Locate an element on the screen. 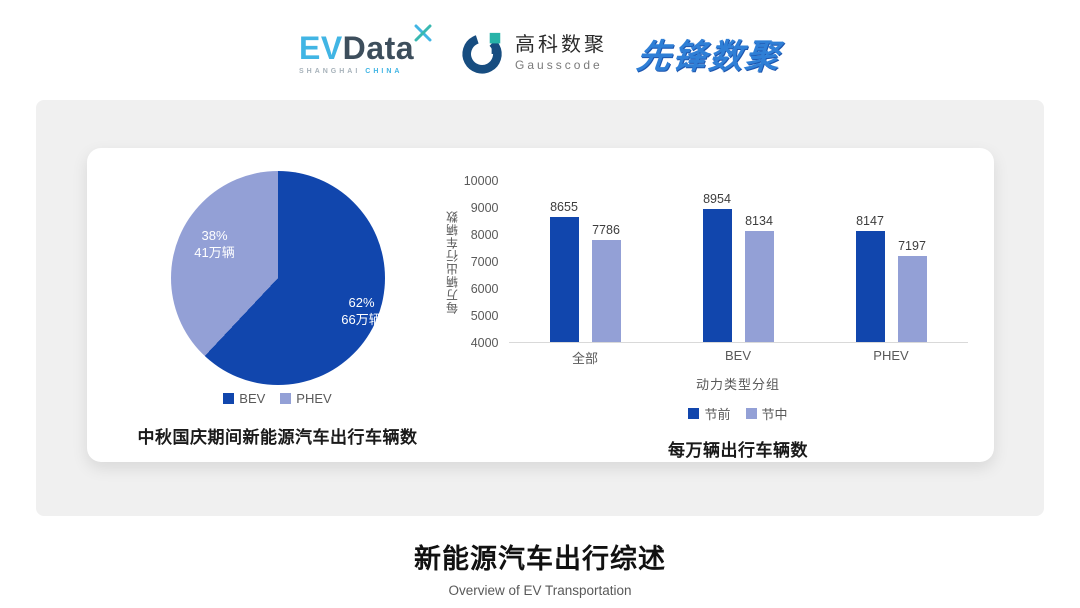 This screenshot has height=608, width=1080. bar-plot-area: 8655 7786 8954 8134 8147 7197 is located at coordinates (738, 262).